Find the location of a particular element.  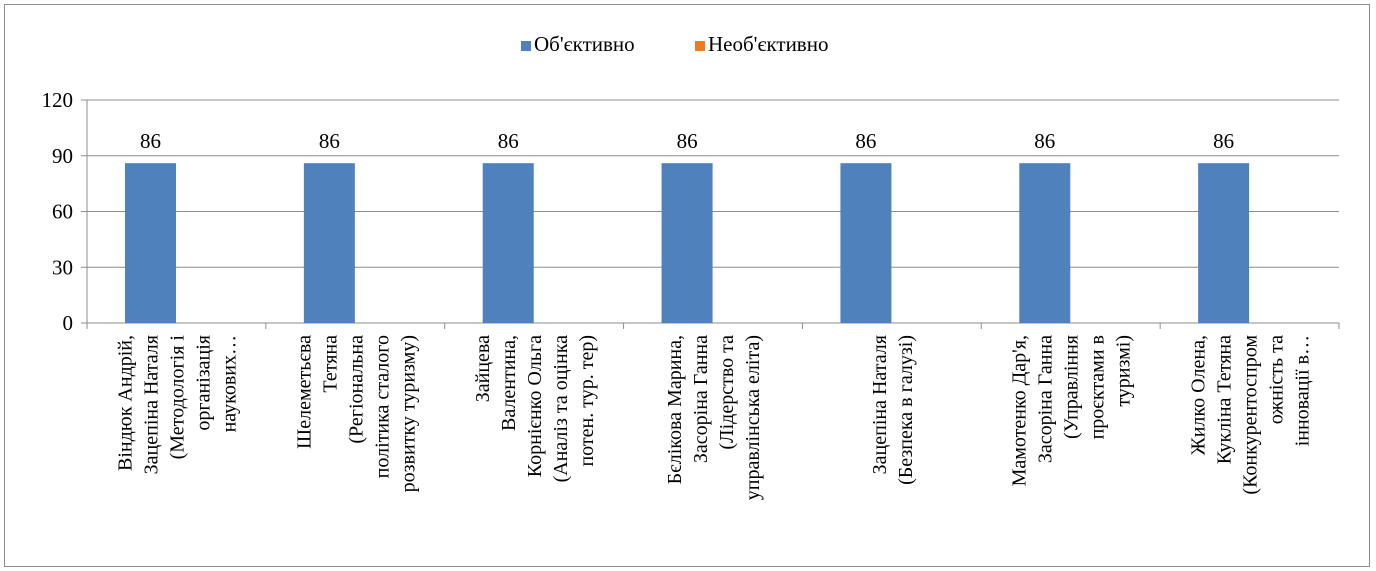

x-tick-label-line: управлінська еліта) is located at coordinates (753, 417).